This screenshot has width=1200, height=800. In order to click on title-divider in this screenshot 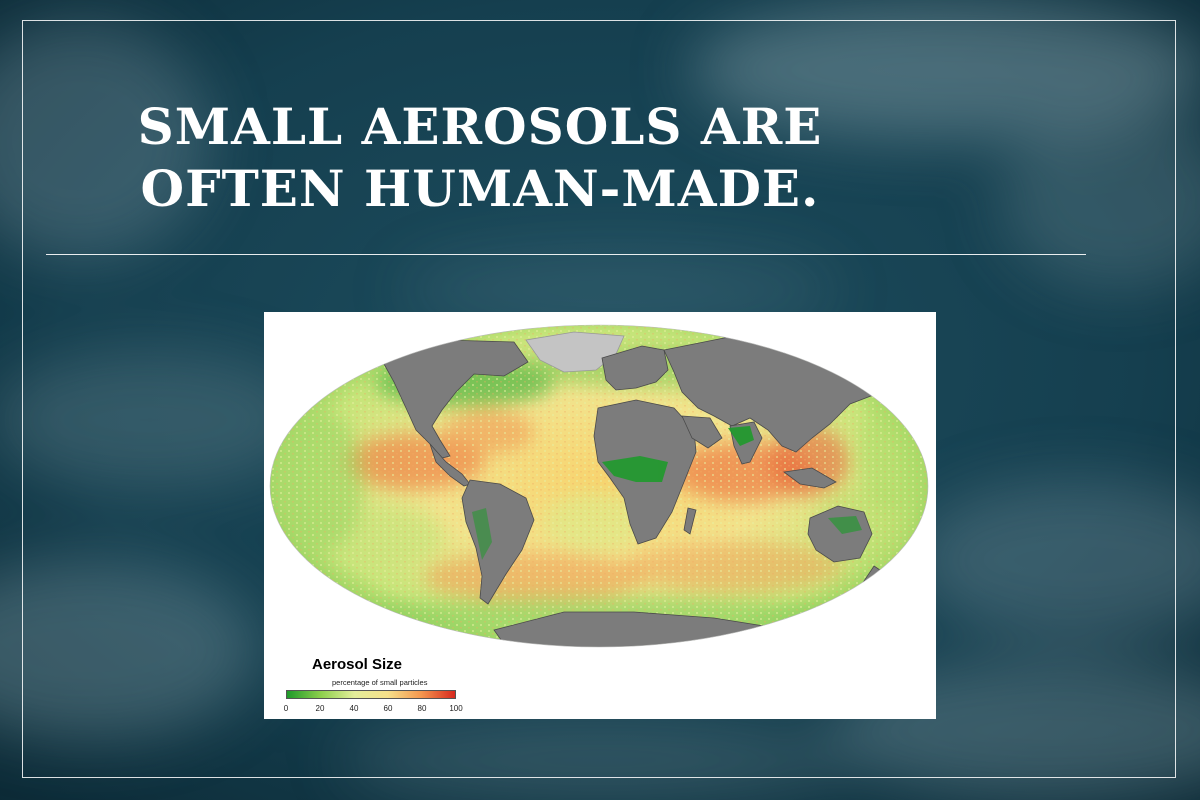, I will do `click(566, 254)`.